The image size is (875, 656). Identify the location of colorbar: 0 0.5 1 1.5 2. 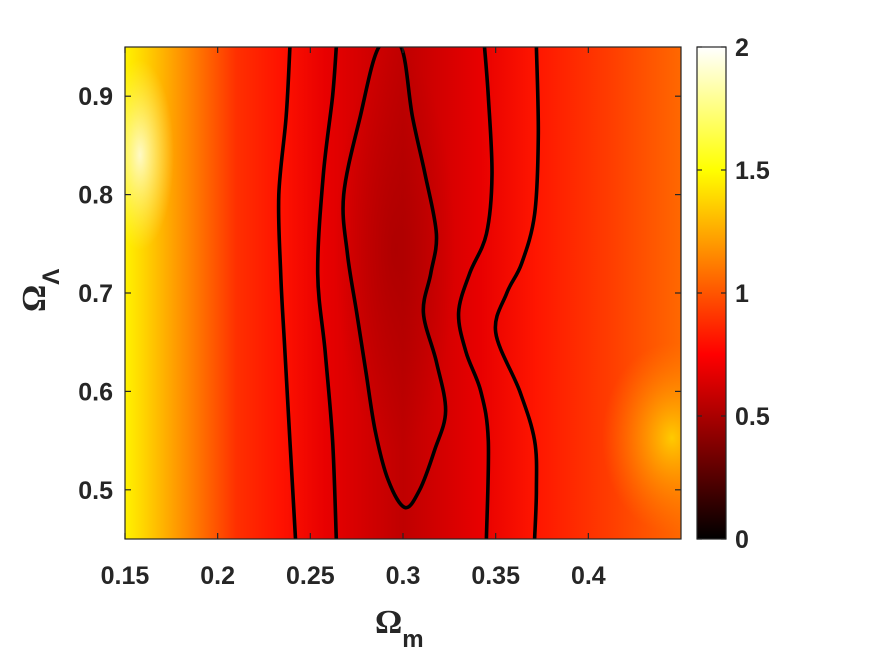
(733, 294).